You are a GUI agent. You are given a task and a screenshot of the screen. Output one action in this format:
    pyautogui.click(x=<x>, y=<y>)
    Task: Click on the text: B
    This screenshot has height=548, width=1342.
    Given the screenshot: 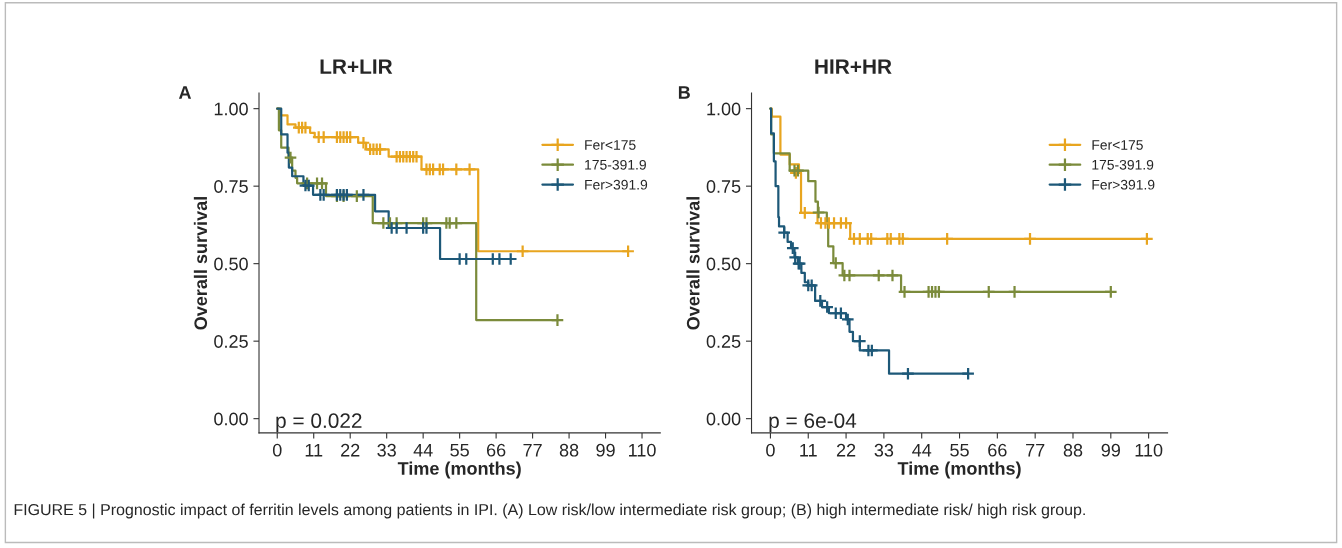 What is the action you would take?
    pyautogui.click(x=684, y=92)
    